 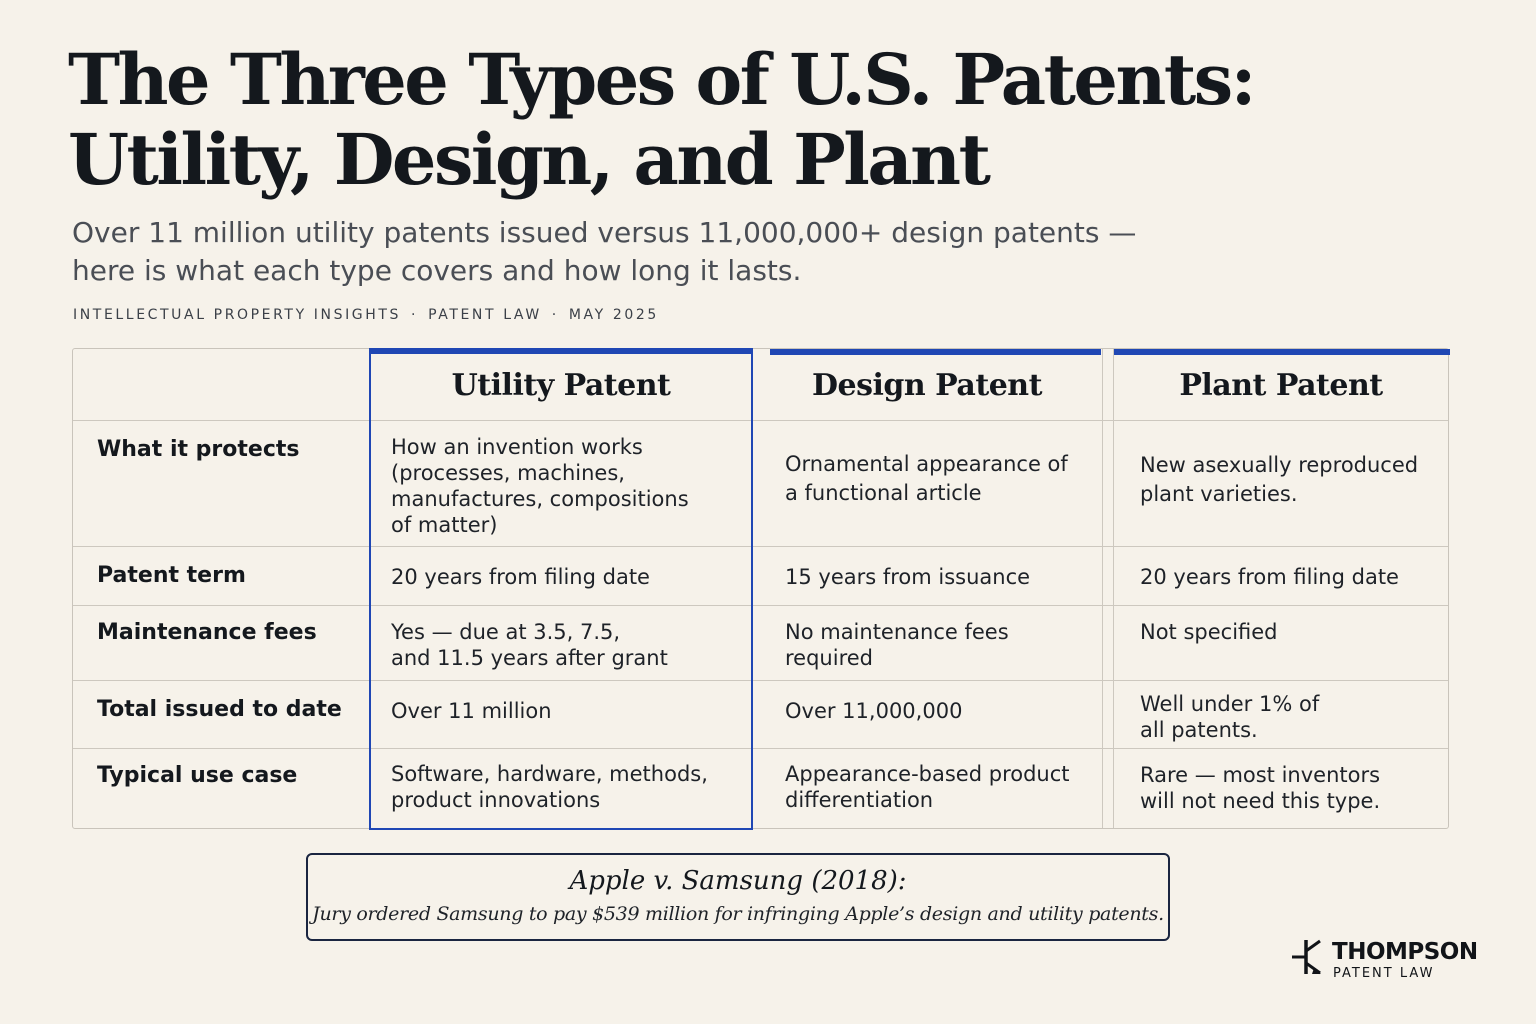 What do you see at coordinates (471, 711) in the screenshot?
I see `cell-utility-total: Over 11 million` at bounding box center [471, 711].